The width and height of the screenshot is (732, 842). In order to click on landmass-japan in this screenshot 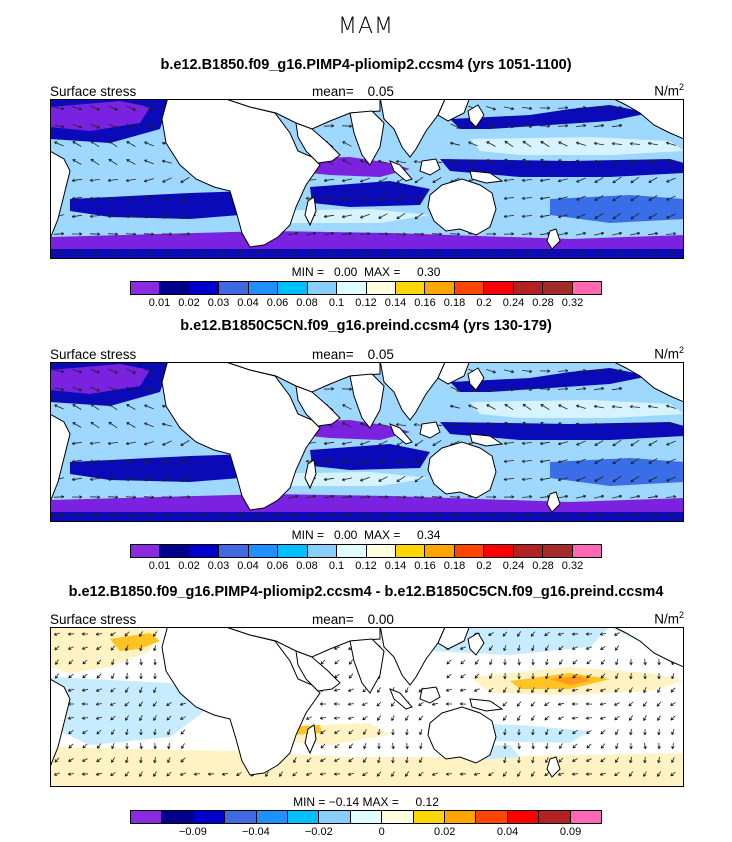, I will do `click(476, 116)`.